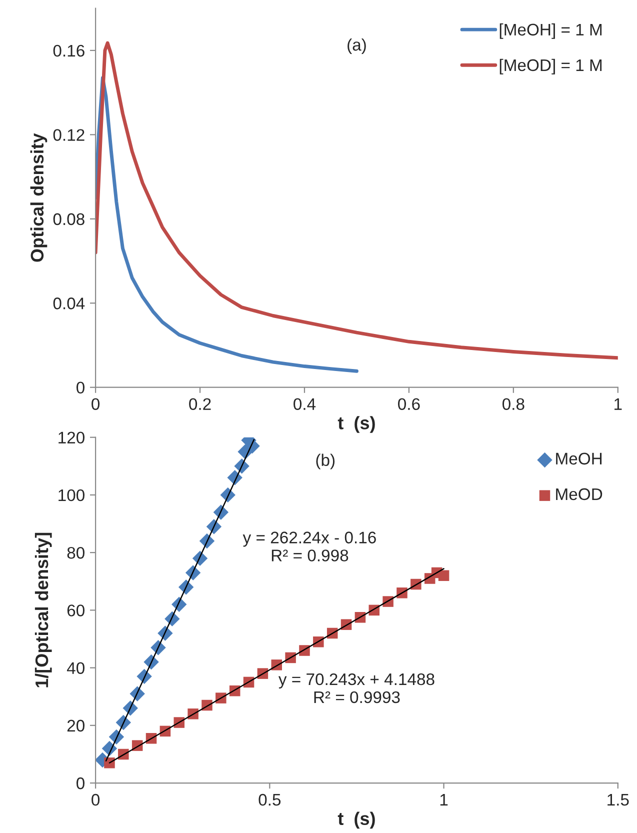 Image resolution: width=637 pixels, height=833 pixels. What do you see at coordinates (409, 404) in the screenshot?
I see `x-tick-label: 0.6` at bounding box center [409, 404].